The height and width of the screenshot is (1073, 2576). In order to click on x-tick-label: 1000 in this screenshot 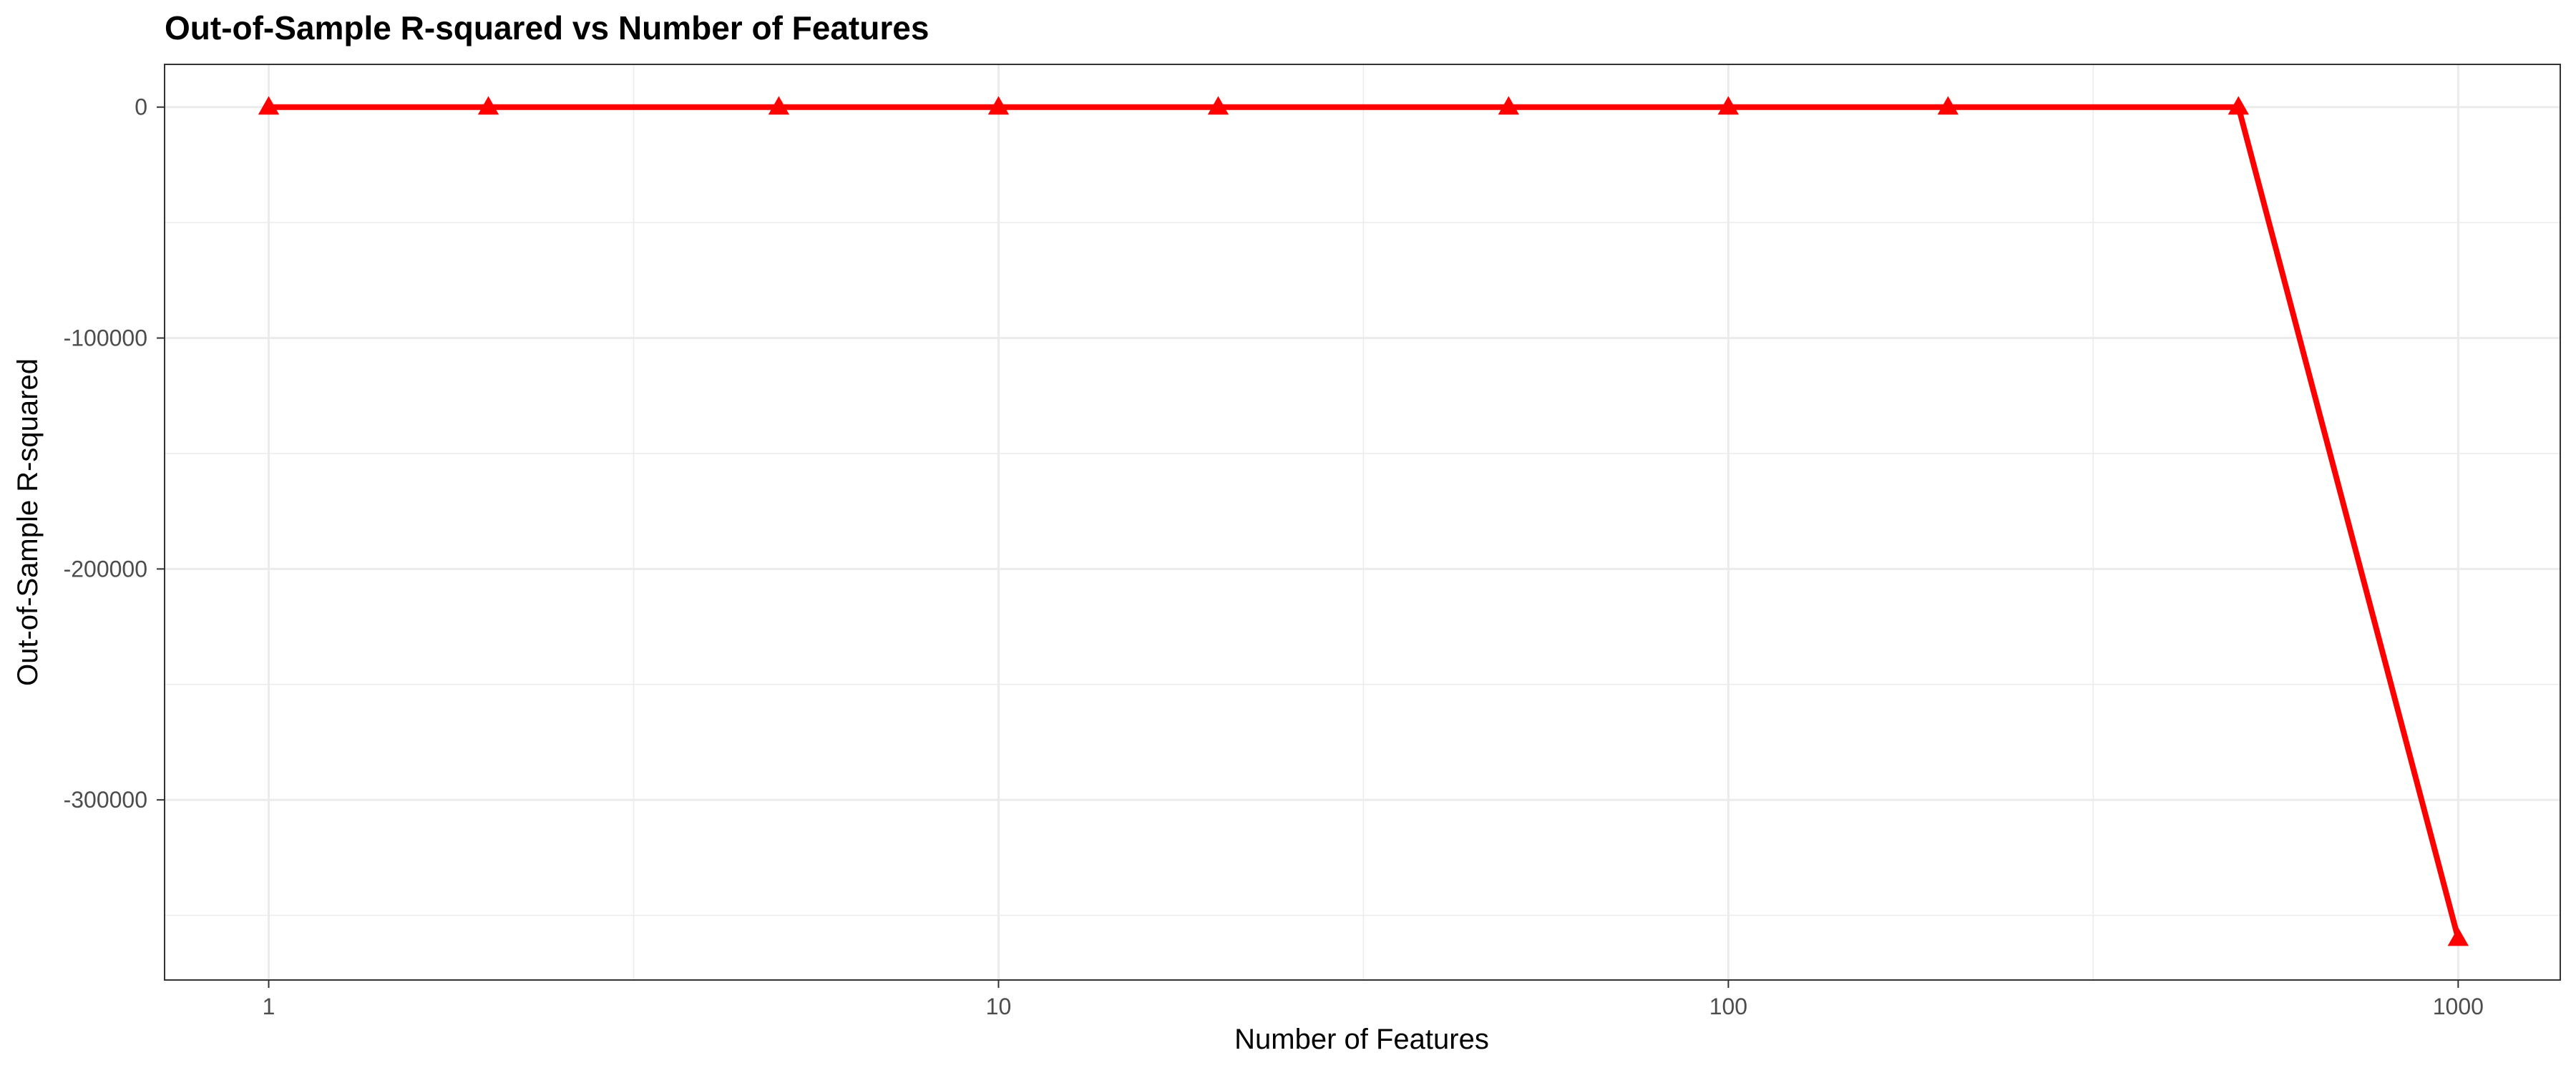, I will do `click(2458, 1007)`.